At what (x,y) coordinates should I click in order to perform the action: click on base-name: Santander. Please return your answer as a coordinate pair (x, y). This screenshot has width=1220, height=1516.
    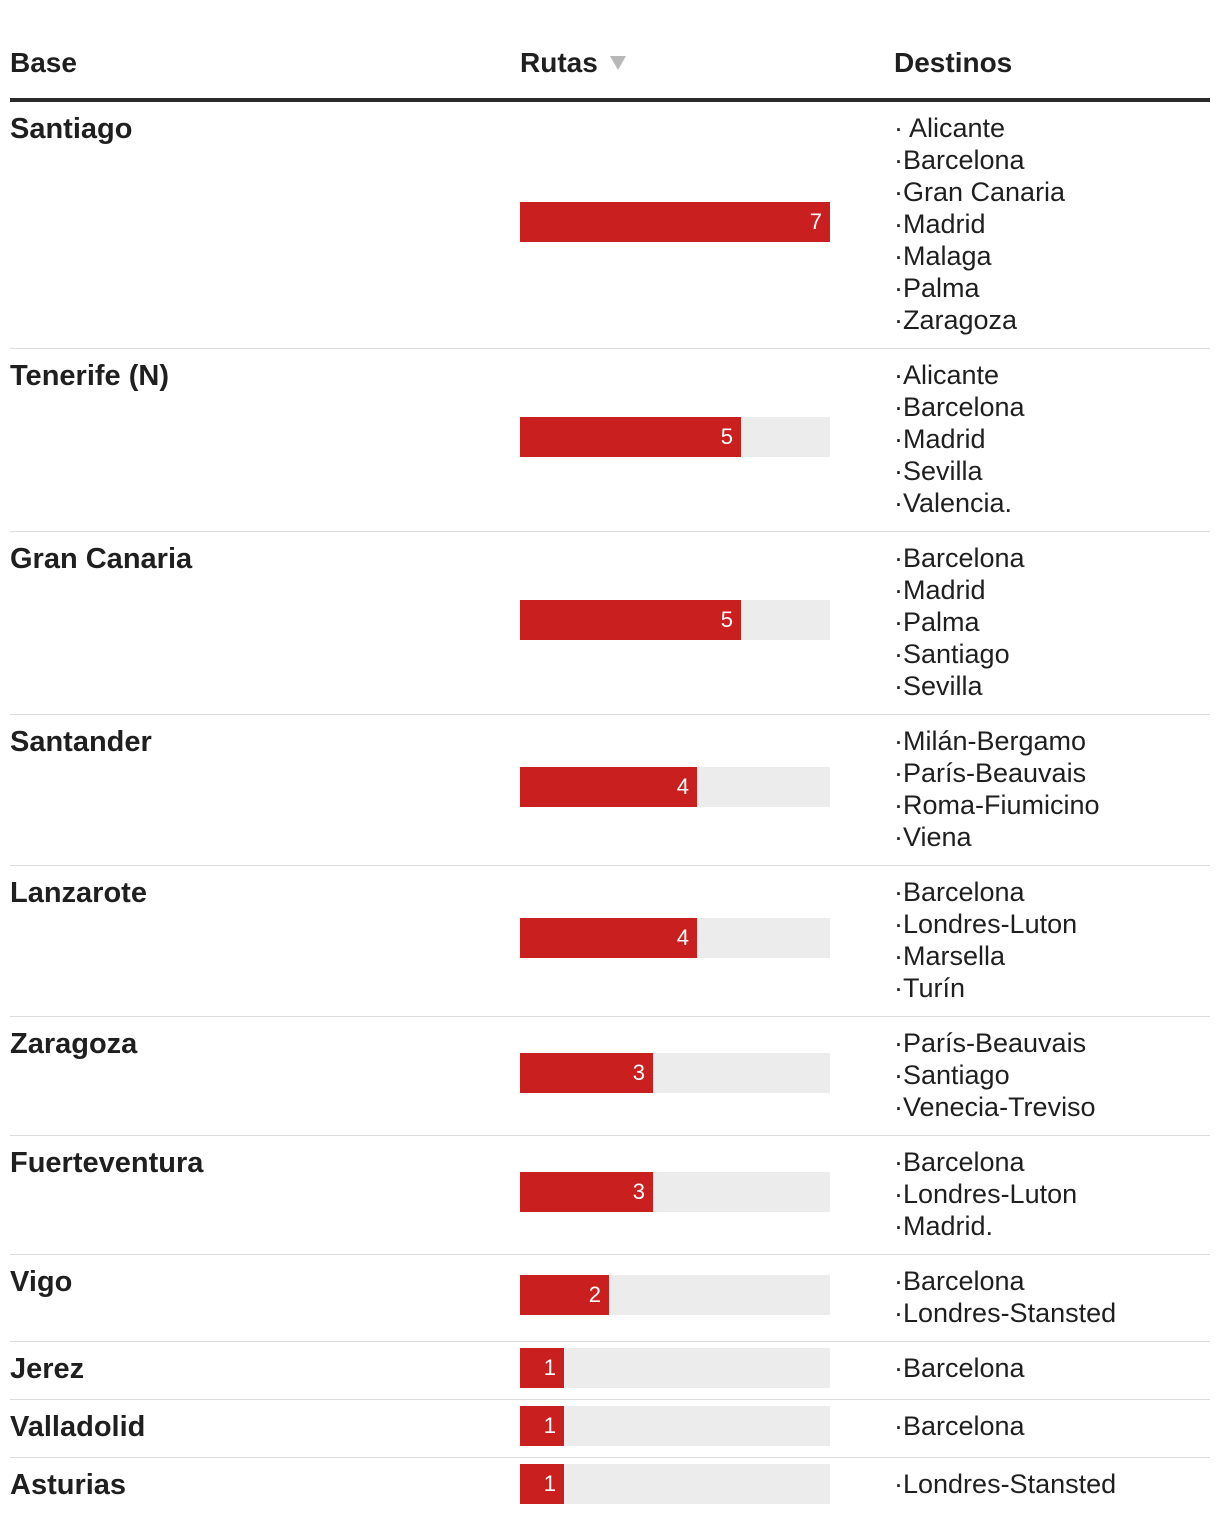
    Looking at the image, I should click on (81, 742).